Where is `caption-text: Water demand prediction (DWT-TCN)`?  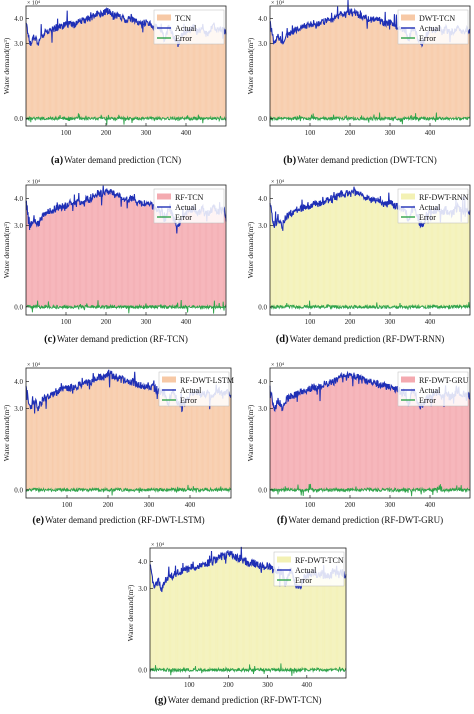
caption-text: Water demand prediction (DWT-TCN) is located at coordinates (367, 160).